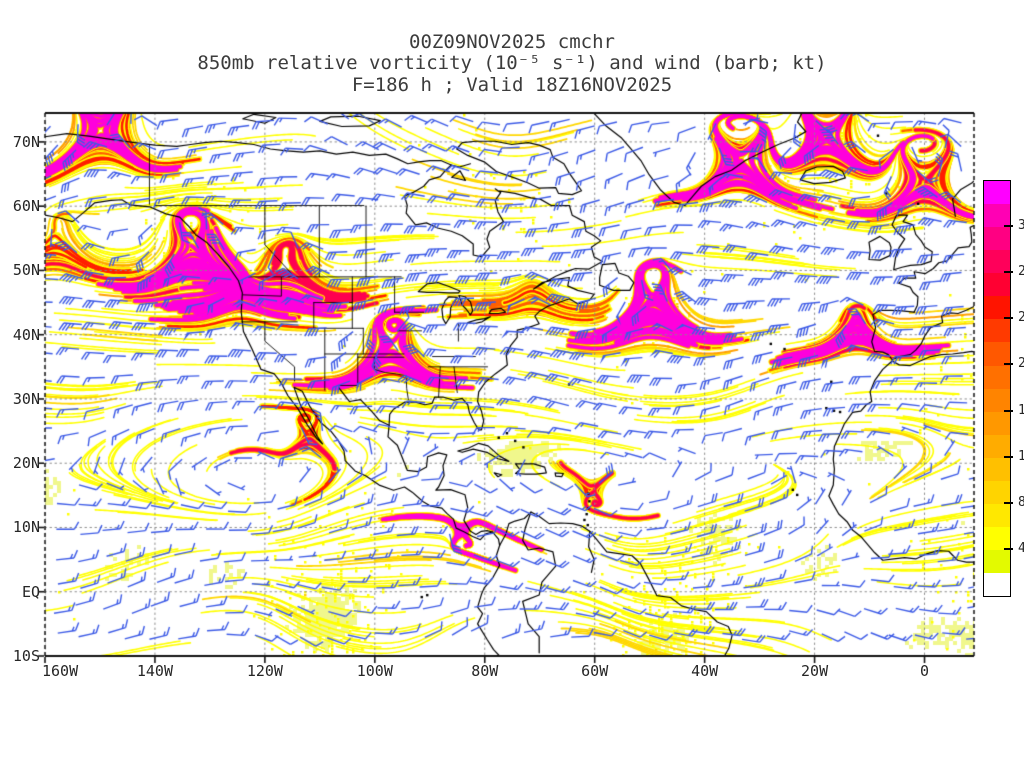 The height and width of the screenshot is (768, 1024). Describe the element at coordinates (1021, 502) in the screenshot. I see `colorbar-tick-label: 8` at that location.